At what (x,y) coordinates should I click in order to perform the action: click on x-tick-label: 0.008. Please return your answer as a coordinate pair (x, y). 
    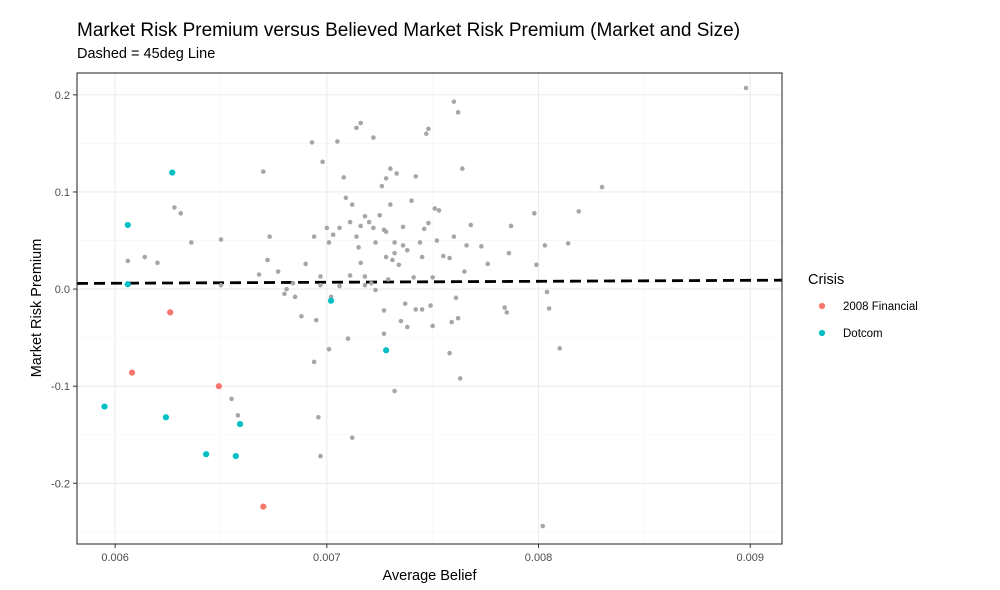
    Looking at the image, I should click on (539, 558).